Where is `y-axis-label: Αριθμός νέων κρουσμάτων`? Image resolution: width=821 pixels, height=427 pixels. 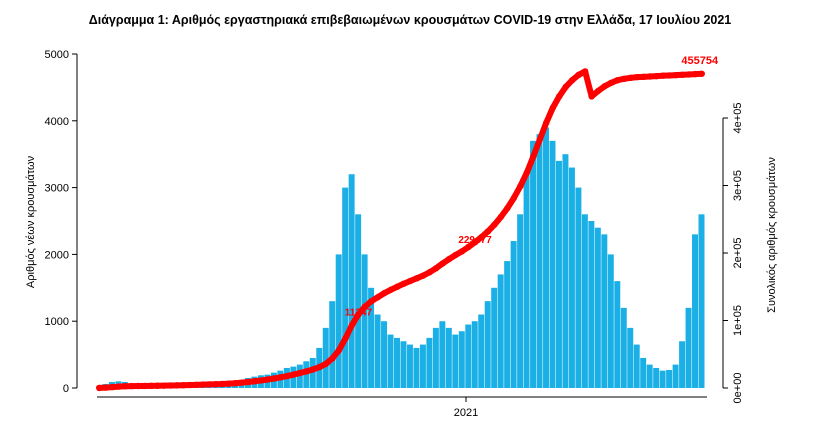 y-axis-label: Αριθμός νέων κρουσμάτων is located at coordinates (31, 221).